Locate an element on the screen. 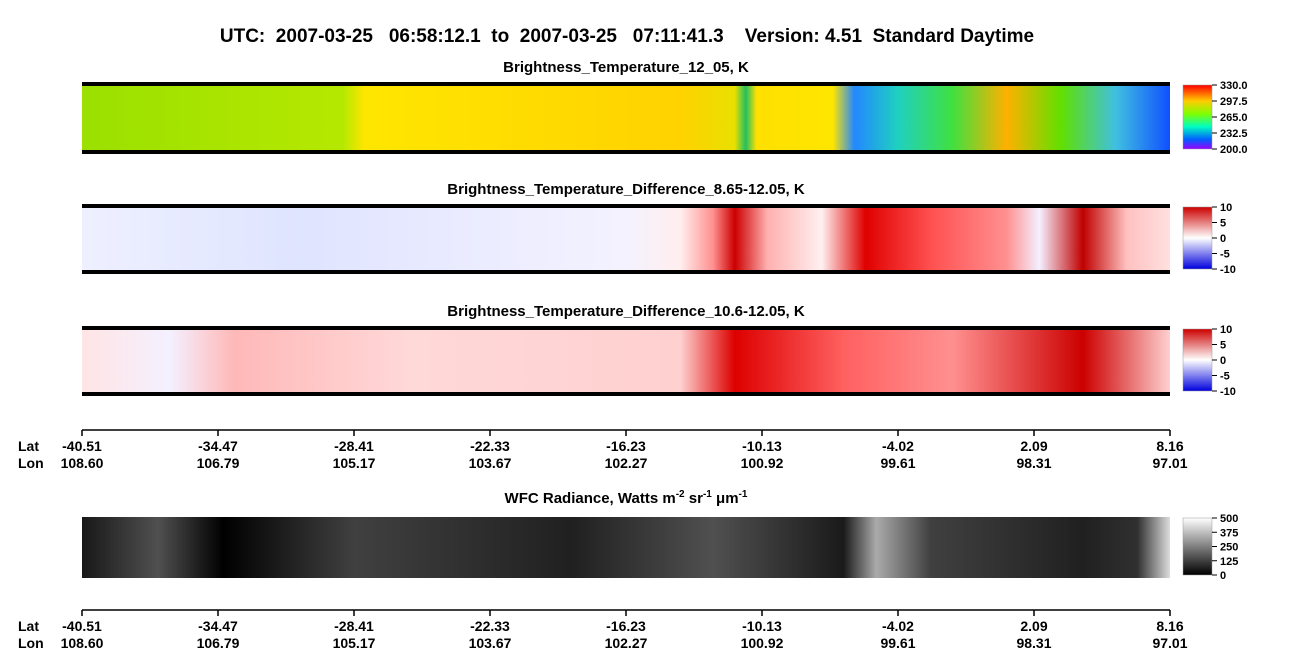 The width and height of the screenshot is (1300, 672). colorbar-label: 250 is located at coordinates (1229, 548).